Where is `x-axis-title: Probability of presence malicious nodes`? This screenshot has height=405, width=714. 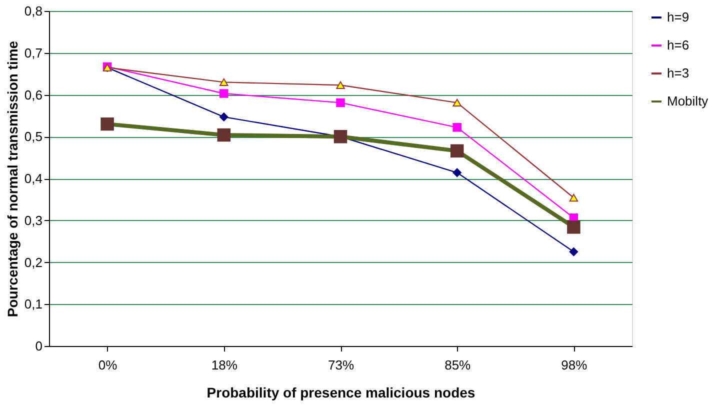
x-axis-title: Probability of presence malicious nodes is located at coordinates (341, 392).